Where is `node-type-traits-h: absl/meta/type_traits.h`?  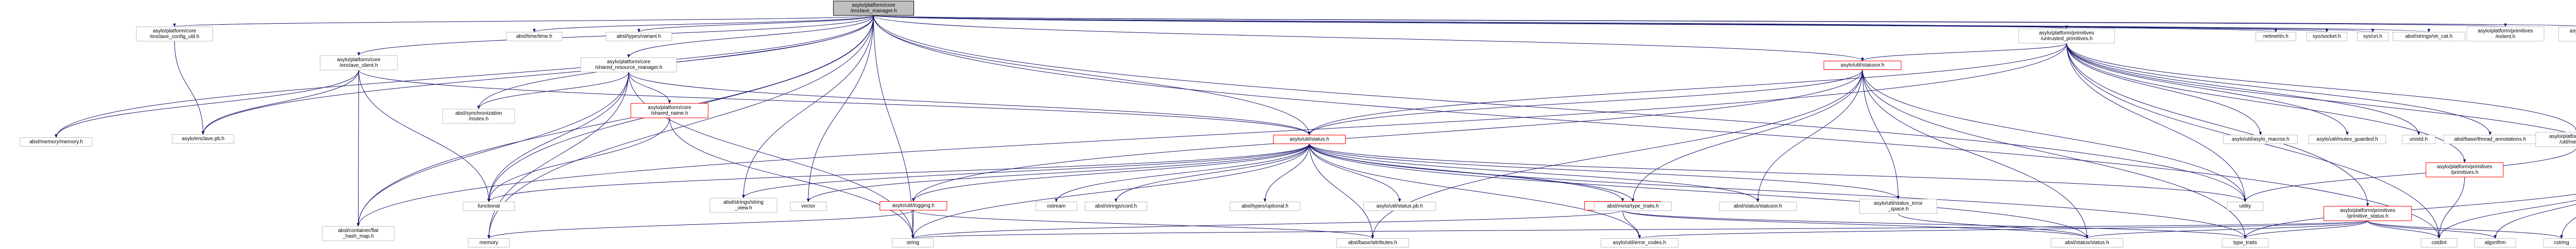
node-type-traits-h: absl/meta/type_traits.h is located at coordinates (1633, 206).